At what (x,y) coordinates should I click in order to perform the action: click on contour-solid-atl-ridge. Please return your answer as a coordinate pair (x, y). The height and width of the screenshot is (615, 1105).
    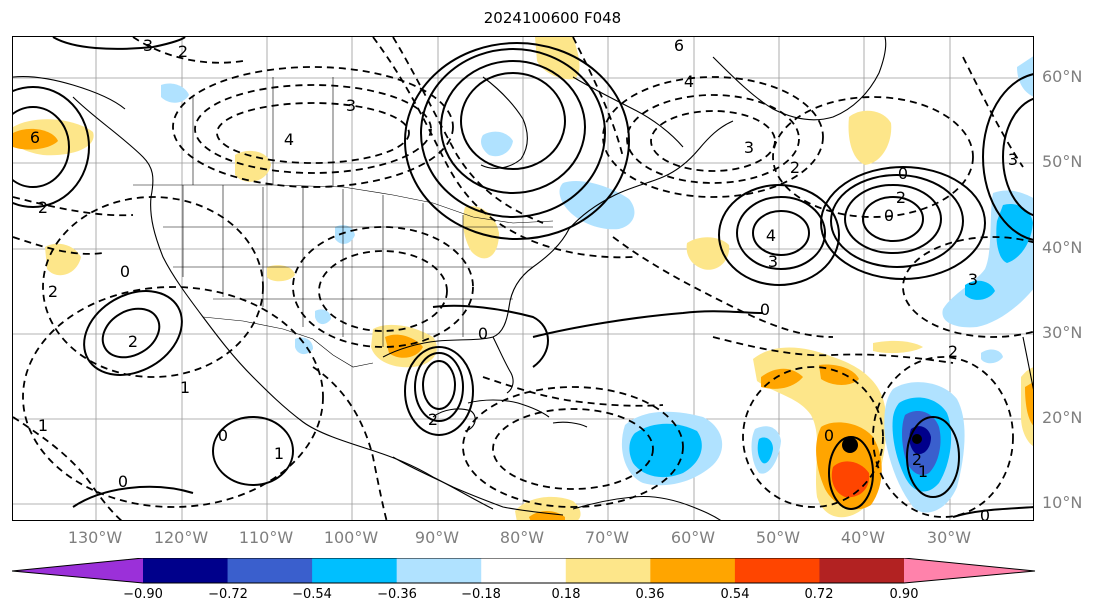
    Looking at the image, I should click on (648, 324).